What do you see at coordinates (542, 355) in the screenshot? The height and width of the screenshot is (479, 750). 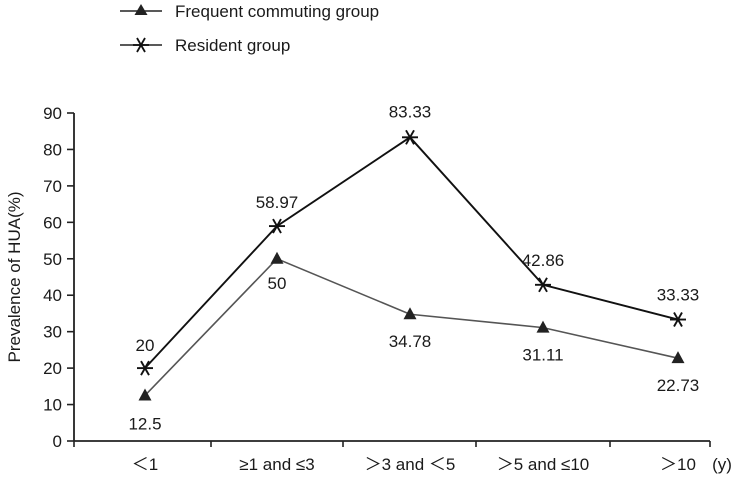 I see `data-label: 31.11` at bounding box center [542, 355].